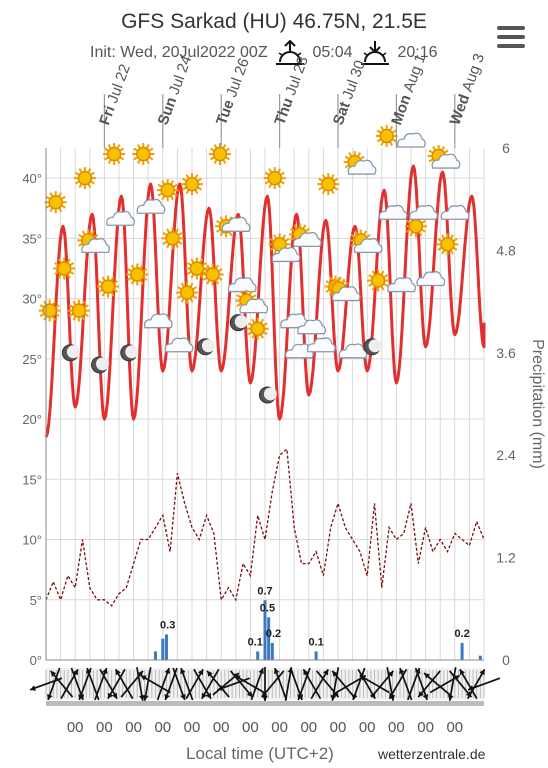 The image size is (548, 768). What do you see at coordinates (315, 642) in the screenshot?
I see `precip-label: 0.1` at bounding box center [315, 642].